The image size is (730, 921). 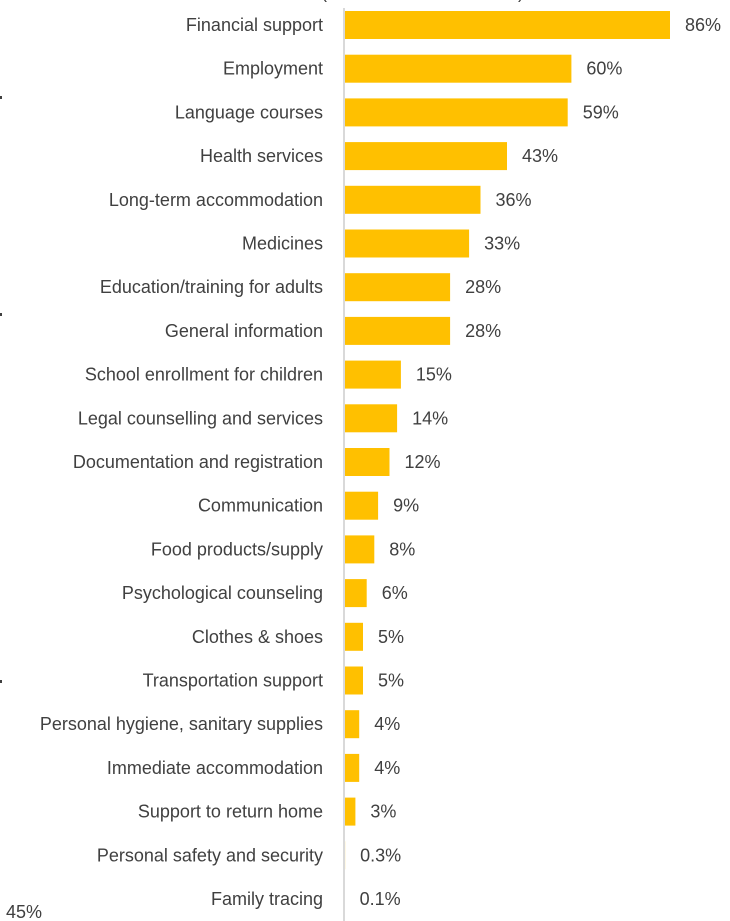 I want to click on clipped-title-fragment: ( ), so click(x=422, y=1).